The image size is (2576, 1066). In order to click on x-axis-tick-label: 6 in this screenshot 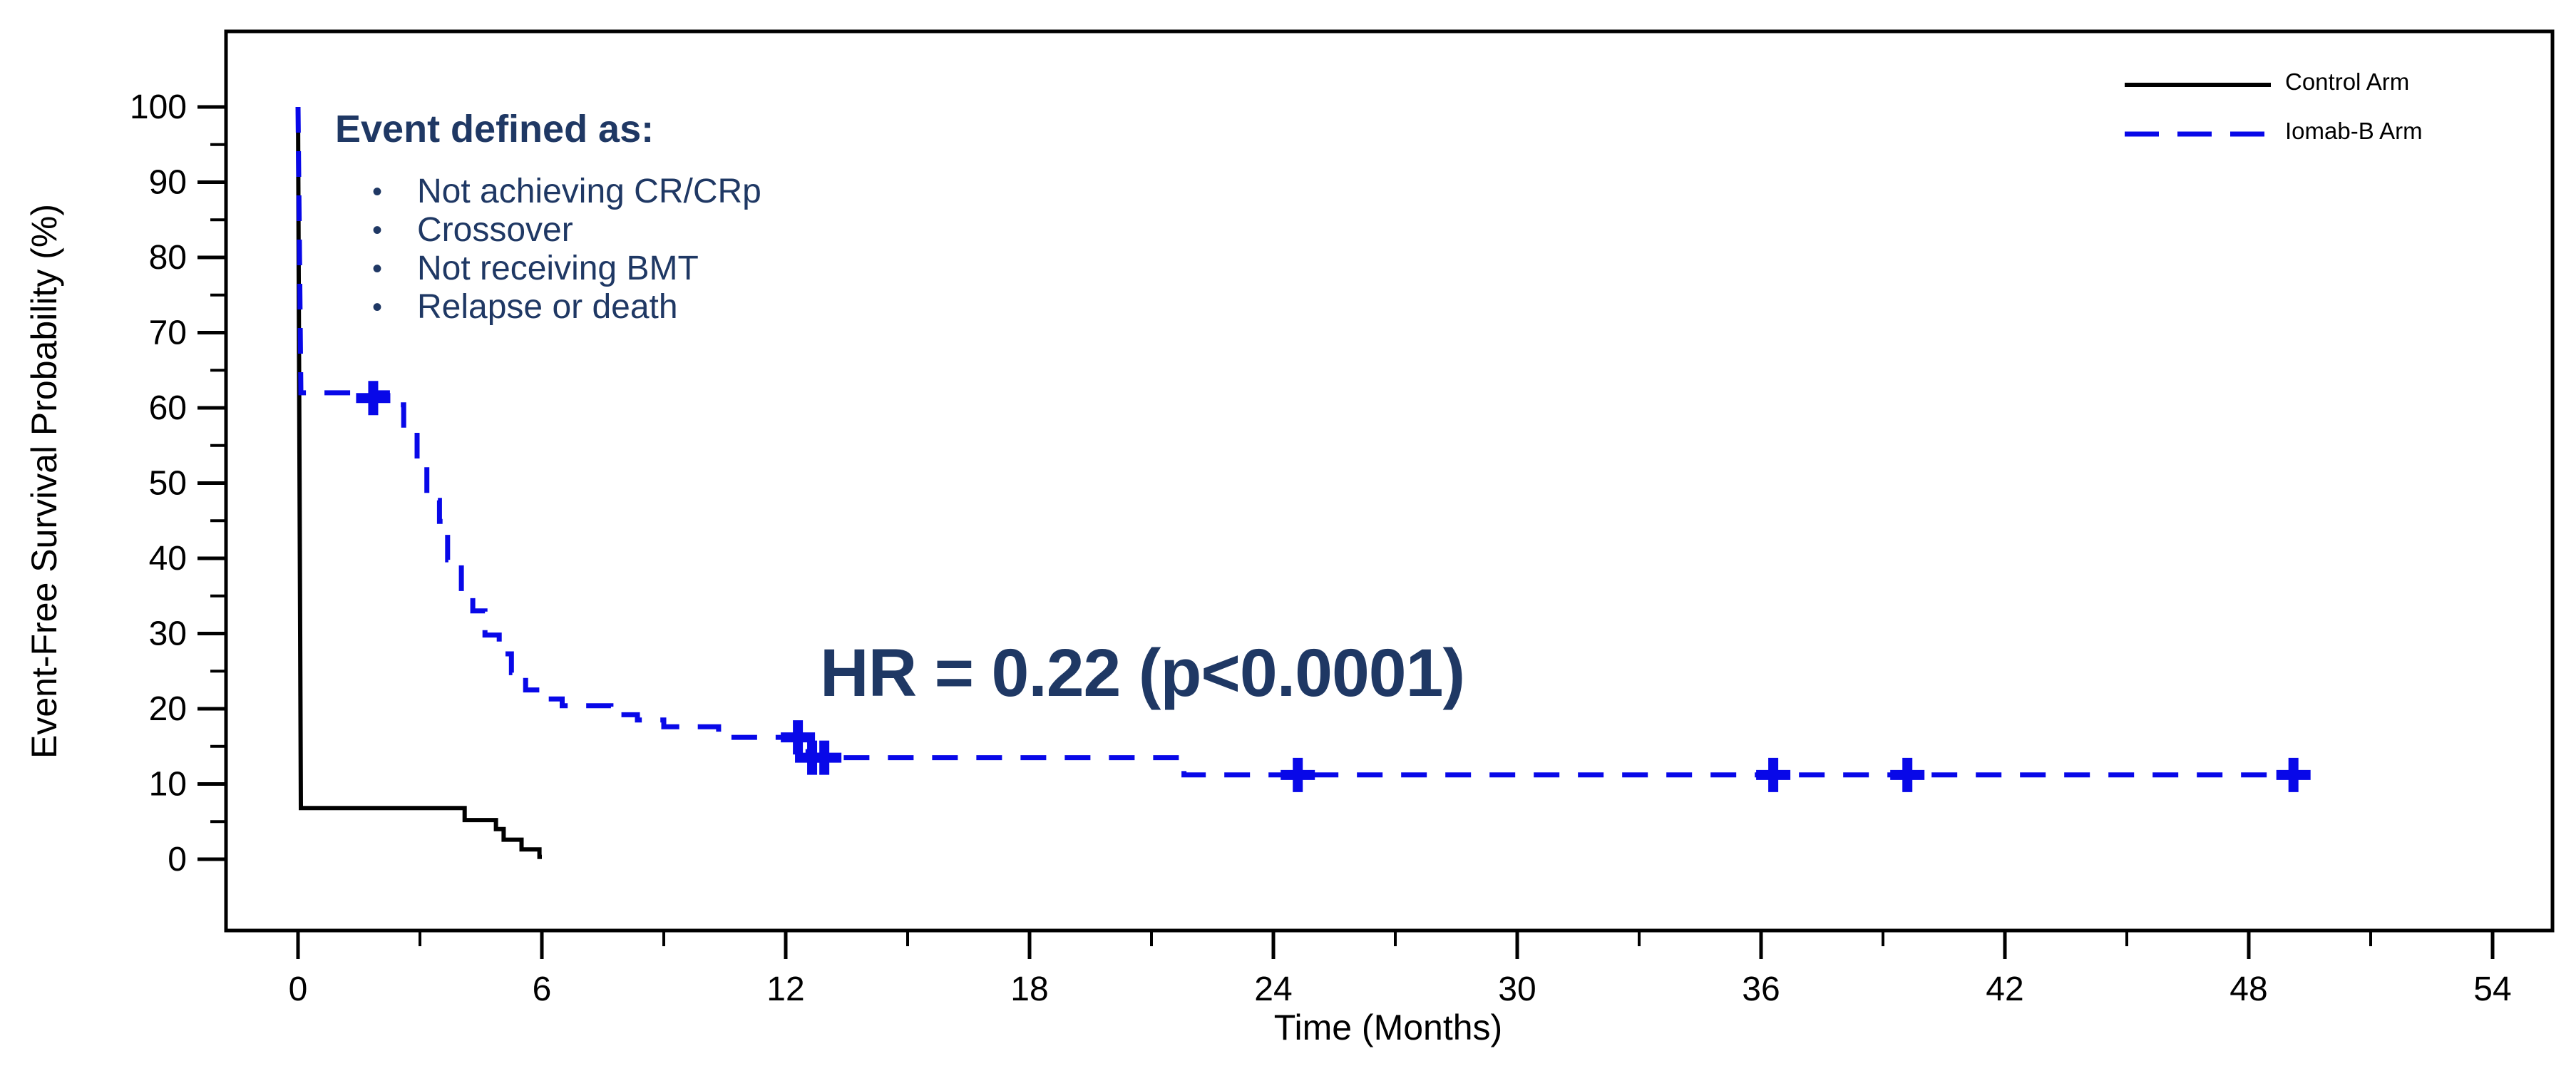, I will do `click(542, 989)`.